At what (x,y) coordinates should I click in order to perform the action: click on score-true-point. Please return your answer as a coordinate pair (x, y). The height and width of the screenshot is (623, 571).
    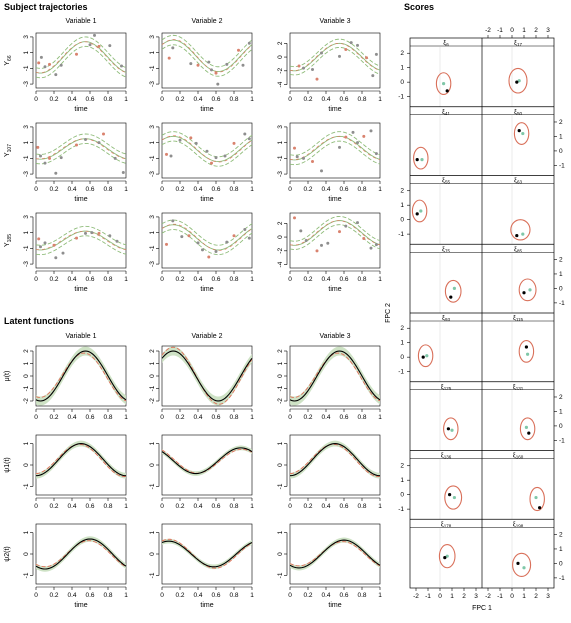
    Looking at the image, I should click on (519, 81).